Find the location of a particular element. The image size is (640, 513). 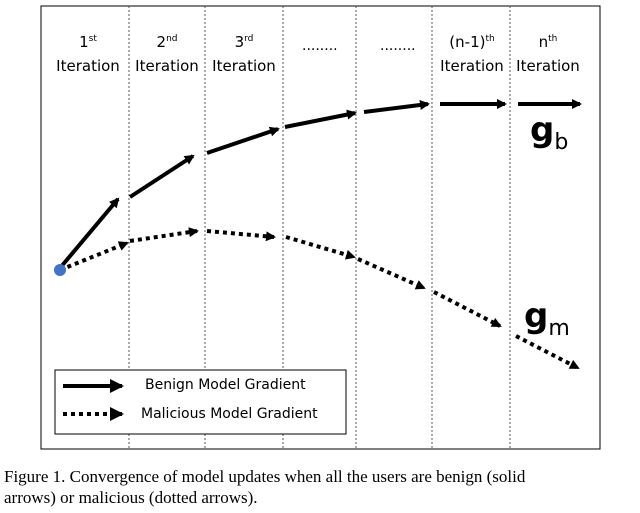

benign-gradient-label: gb is located at coordinates (549, 132).